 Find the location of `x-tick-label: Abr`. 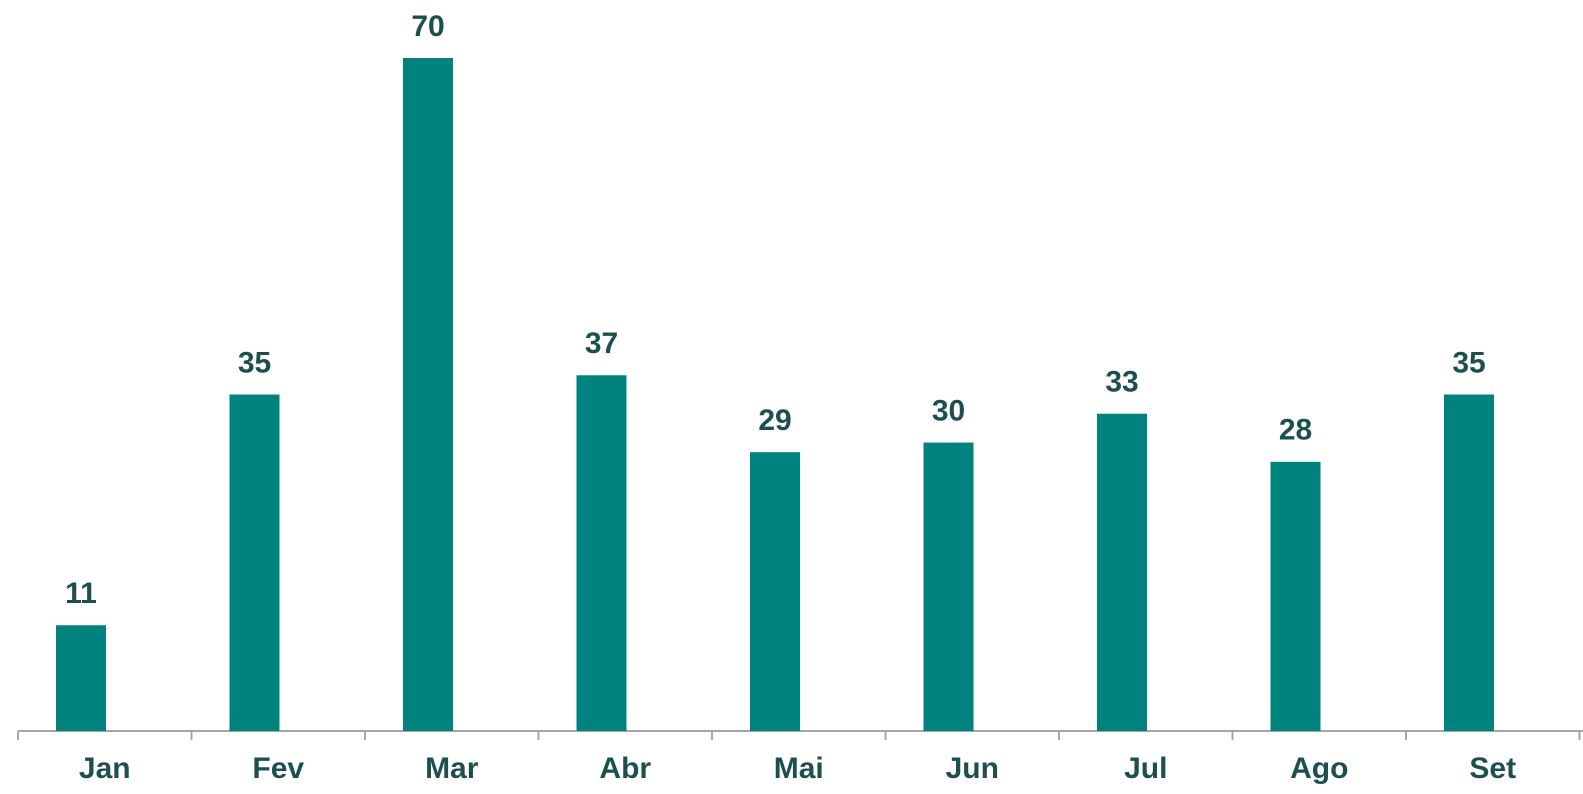

x-tick-label: Abr is located at coordinates (625, 768).